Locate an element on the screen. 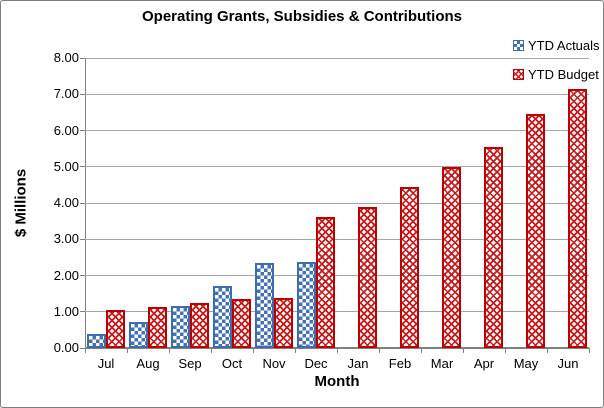 This screenshot has width=604, height=408. bar-ytd-budget-jun is located at coordinates (577, 218).